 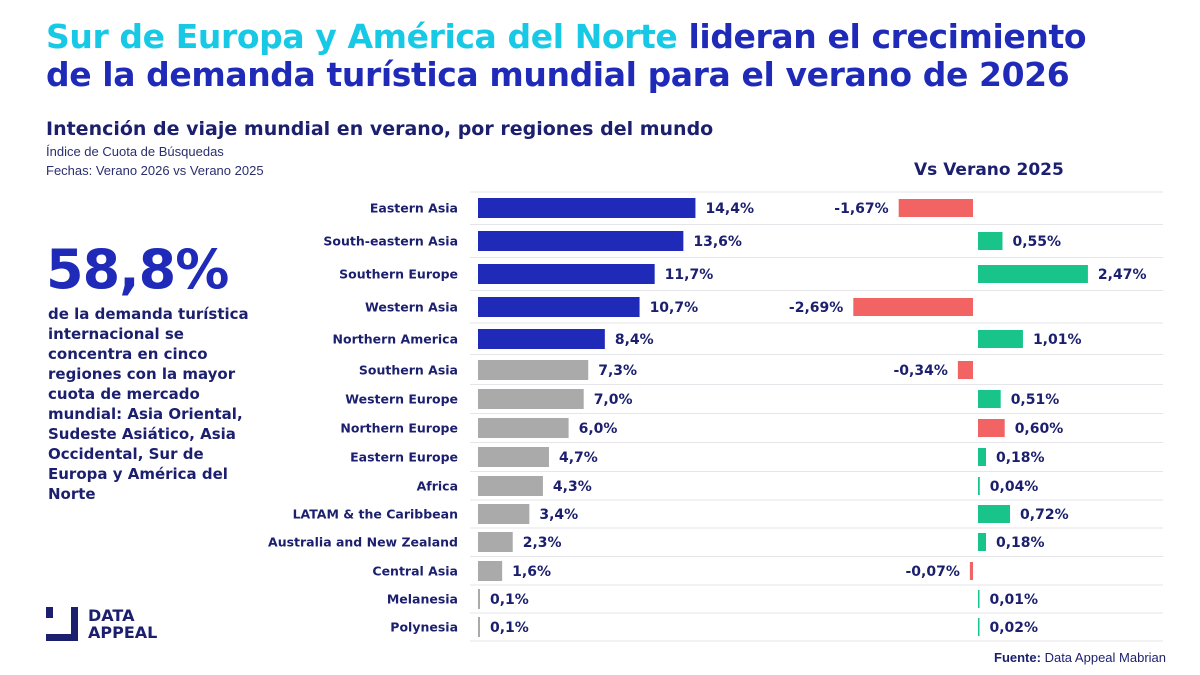 I want to click on region-label: Melanesia, so click(x=422, y=599).